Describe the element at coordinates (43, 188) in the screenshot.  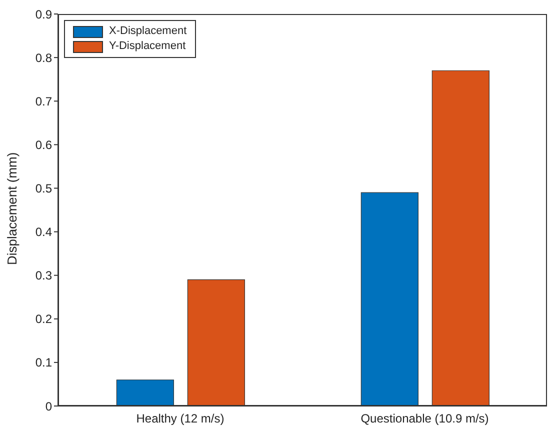
I see `y-tick-label: 0.5` at that location.